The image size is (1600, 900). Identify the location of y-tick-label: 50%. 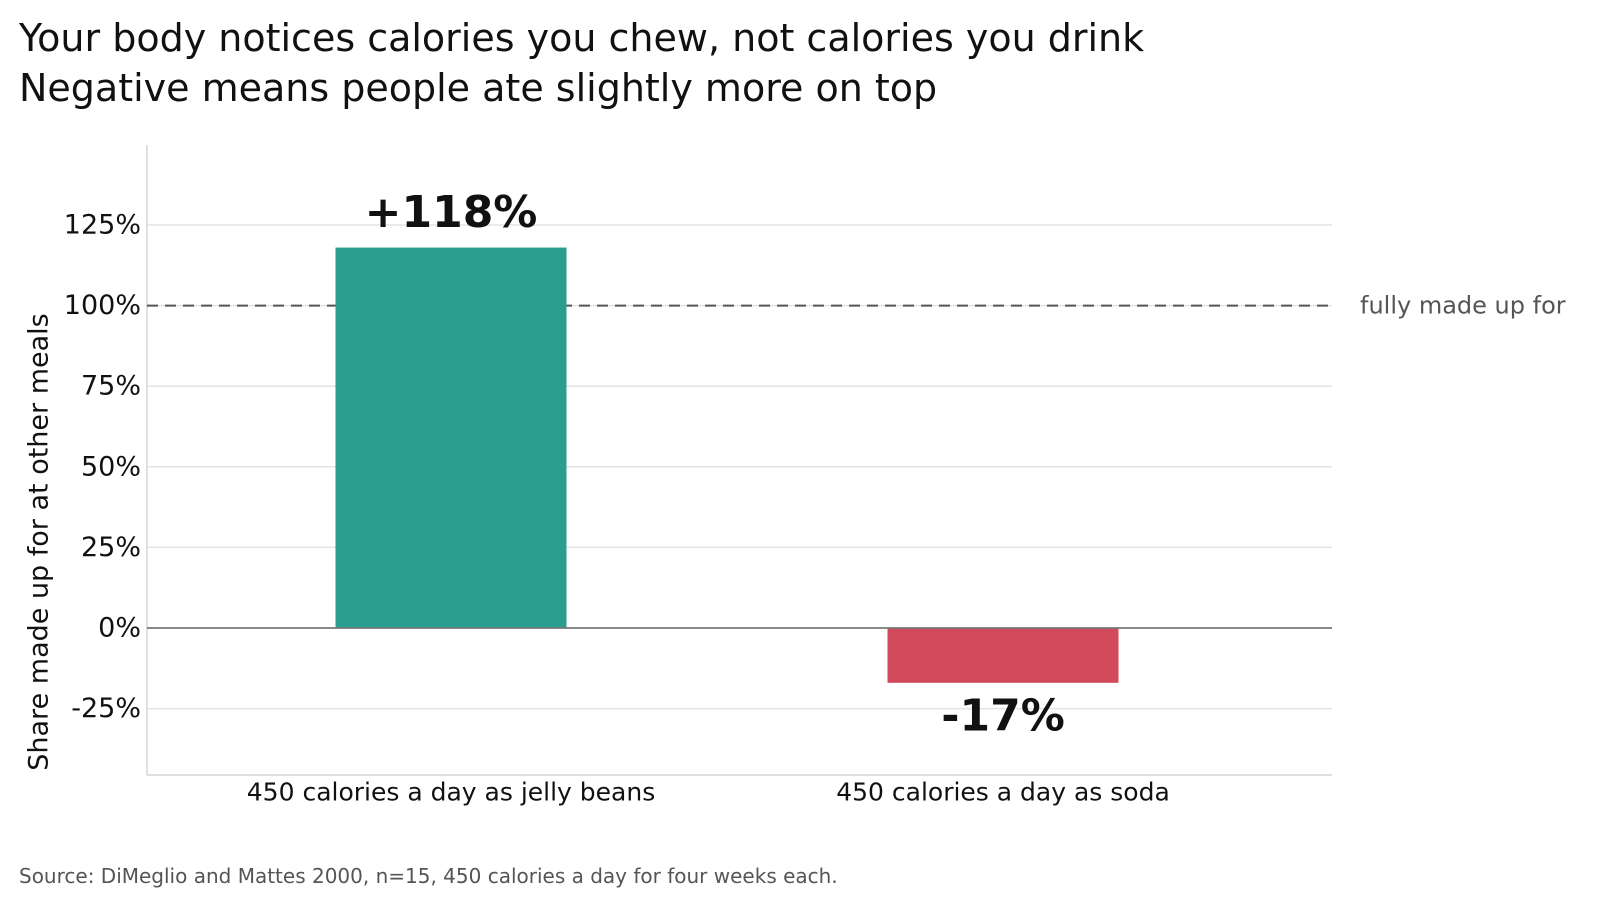
(111, 466).